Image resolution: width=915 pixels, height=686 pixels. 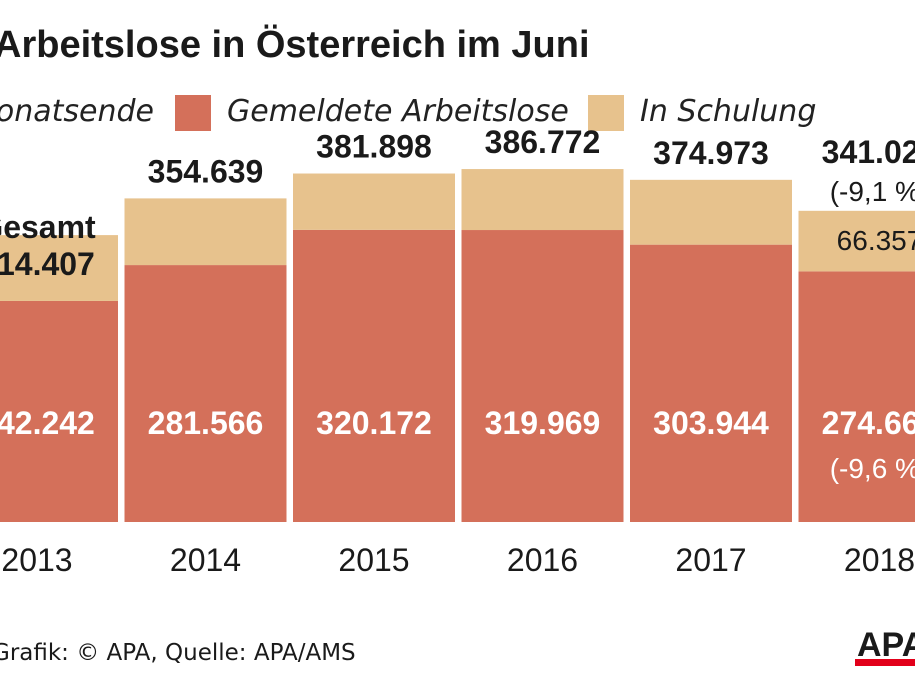 What do you see at coordinates (374, 375) in the screenshot?
I see `bar-registered-2015` at bounding box center [374, 375].